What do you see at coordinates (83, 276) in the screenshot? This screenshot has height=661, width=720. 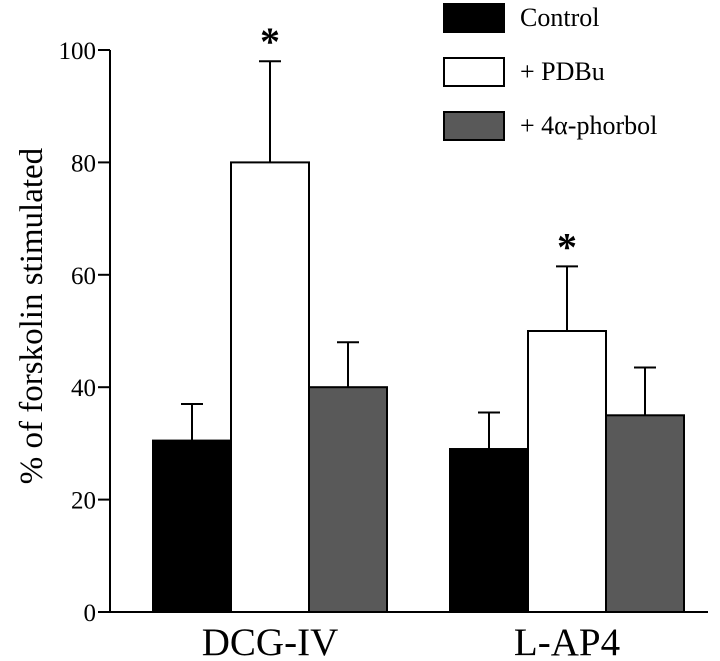 I see `y-tick-label: 60` at bounding box center [83, 276].